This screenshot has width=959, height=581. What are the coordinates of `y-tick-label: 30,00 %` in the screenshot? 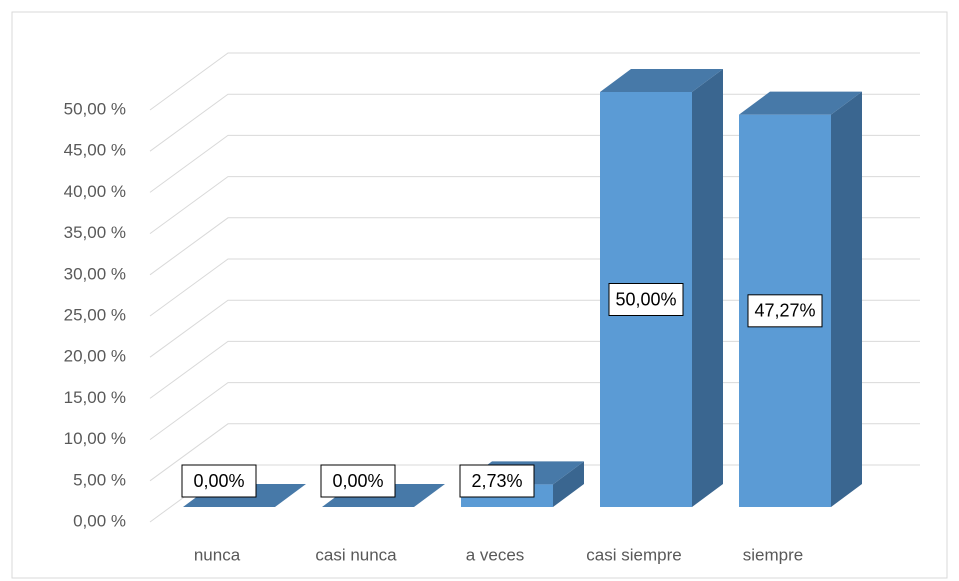 It's located at (95, 273).